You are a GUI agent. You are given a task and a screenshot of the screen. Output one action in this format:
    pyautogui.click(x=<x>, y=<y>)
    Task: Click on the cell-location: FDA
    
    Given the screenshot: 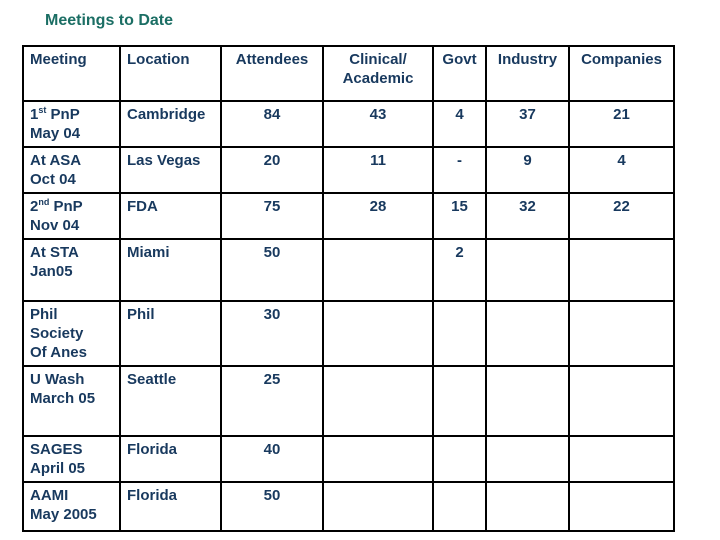 What is the action you would take?
    pyautogui.click(x=170, y=216)
    